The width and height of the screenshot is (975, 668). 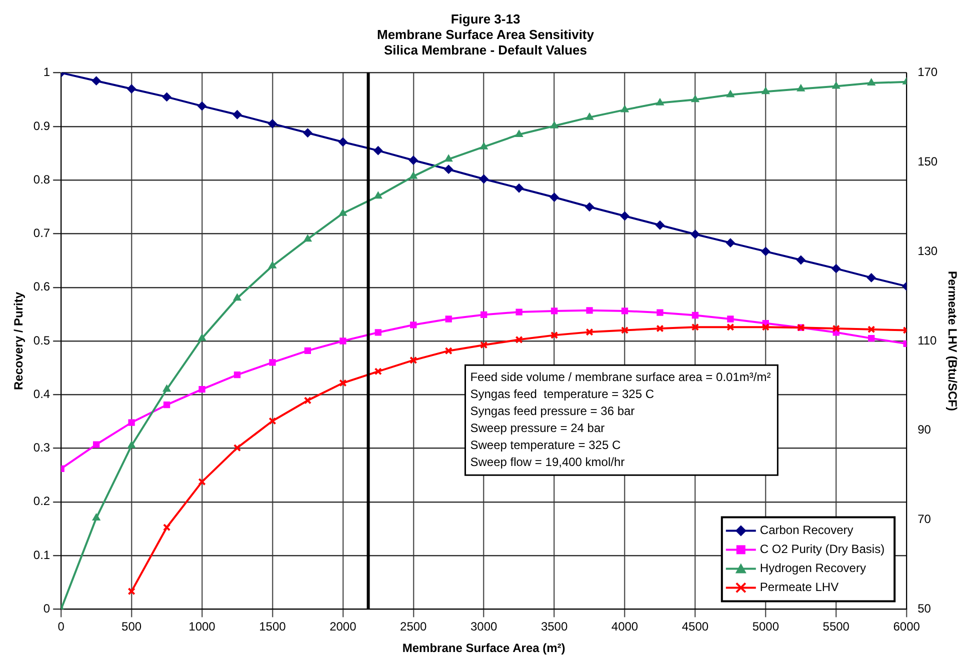 What do you see at coordinates (822, 549) in the screenshot?
I see `legend-label: C O2 Purity (Dry Basis)` at bounding box center [822, 549].